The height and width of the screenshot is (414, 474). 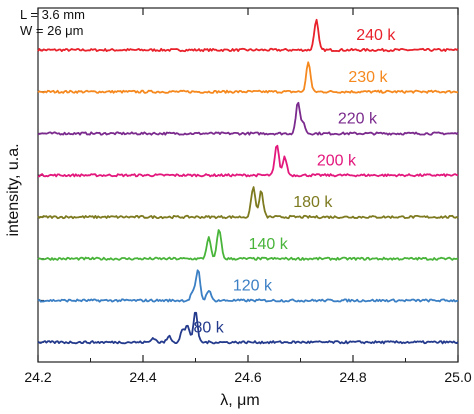 I want to click on annotation-width: W = 26 μm, so click(x=51, y=30).